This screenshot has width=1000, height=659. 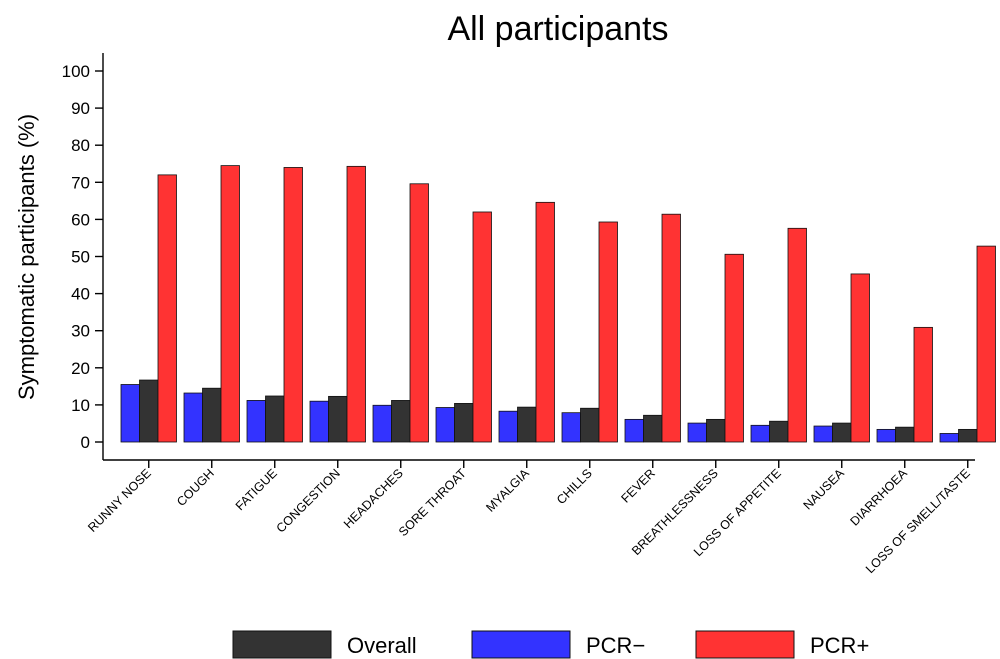 I want to click on y-tick-label: 40, so click(x=80, y=294).